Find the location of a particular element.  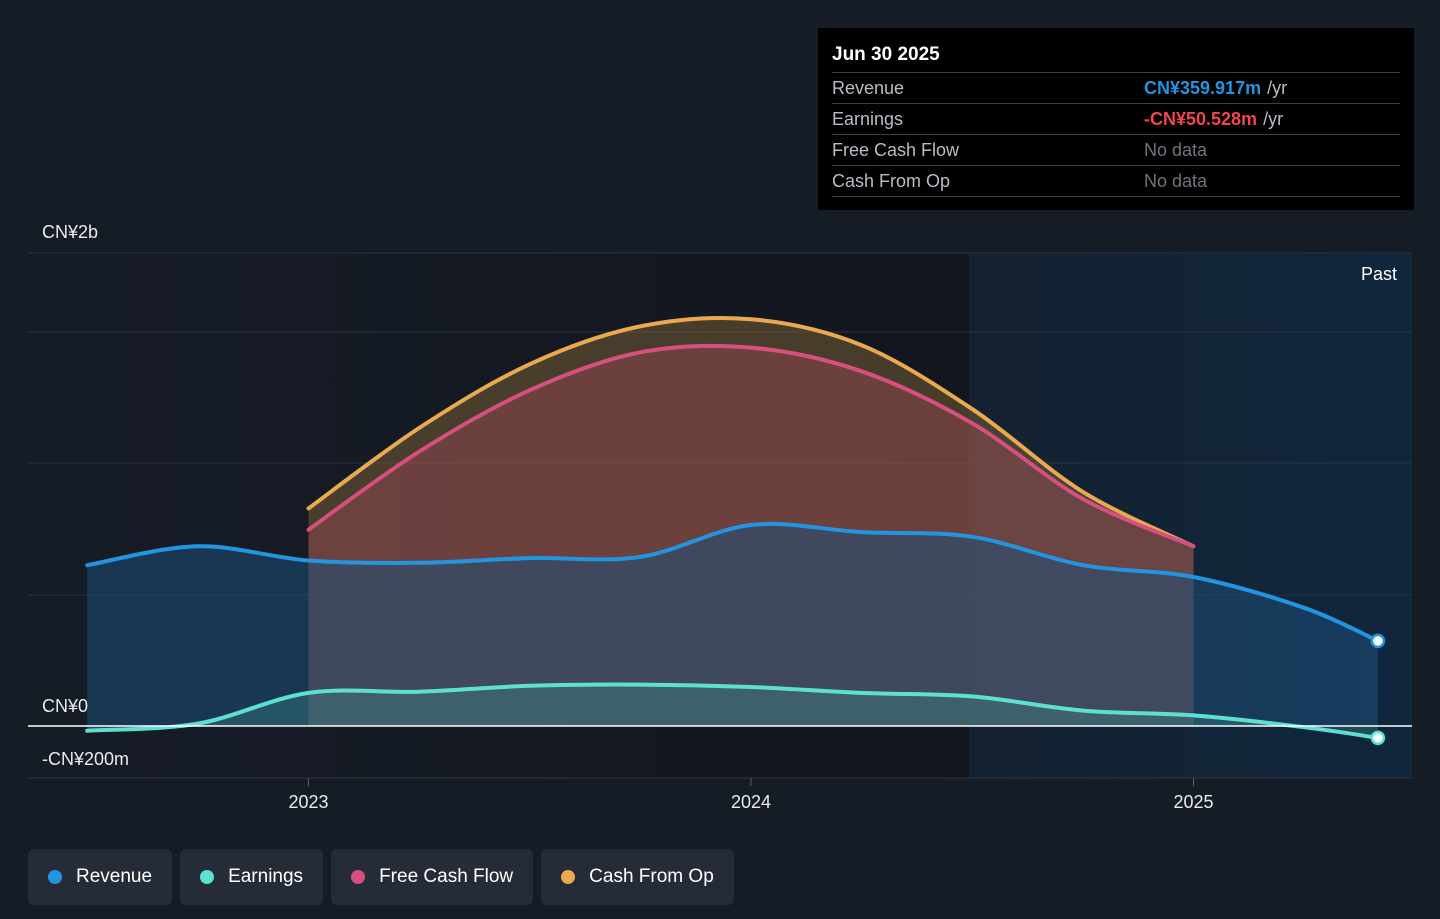

tooltip-label: Revenue is located at coordinates (868, 88).